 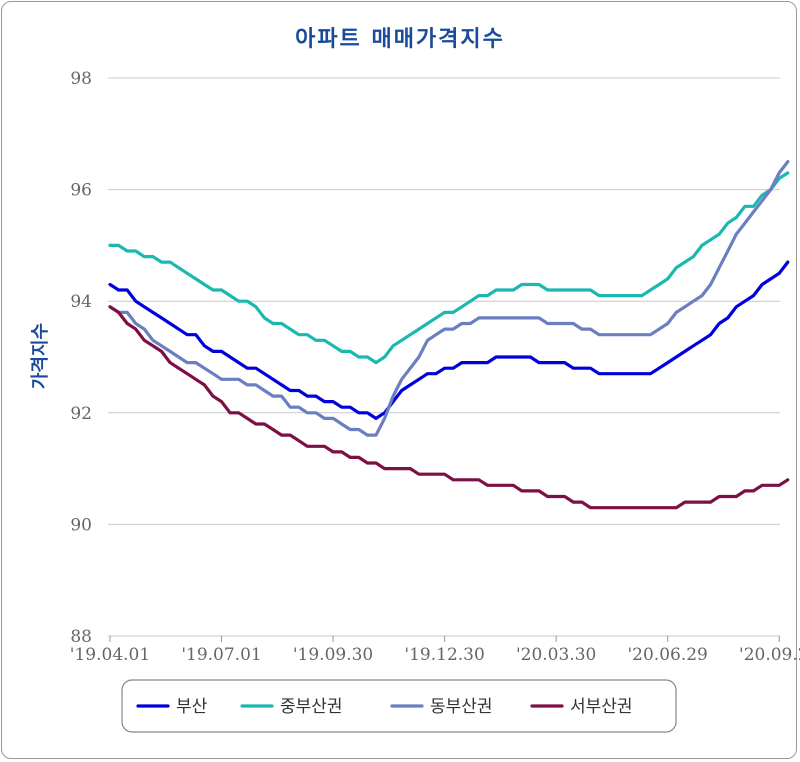 What do you see at coordinates (400, 39) in the screenshot?
I see `chart-title: 아파트 매매가격지수` at bounding box center [400, 39].